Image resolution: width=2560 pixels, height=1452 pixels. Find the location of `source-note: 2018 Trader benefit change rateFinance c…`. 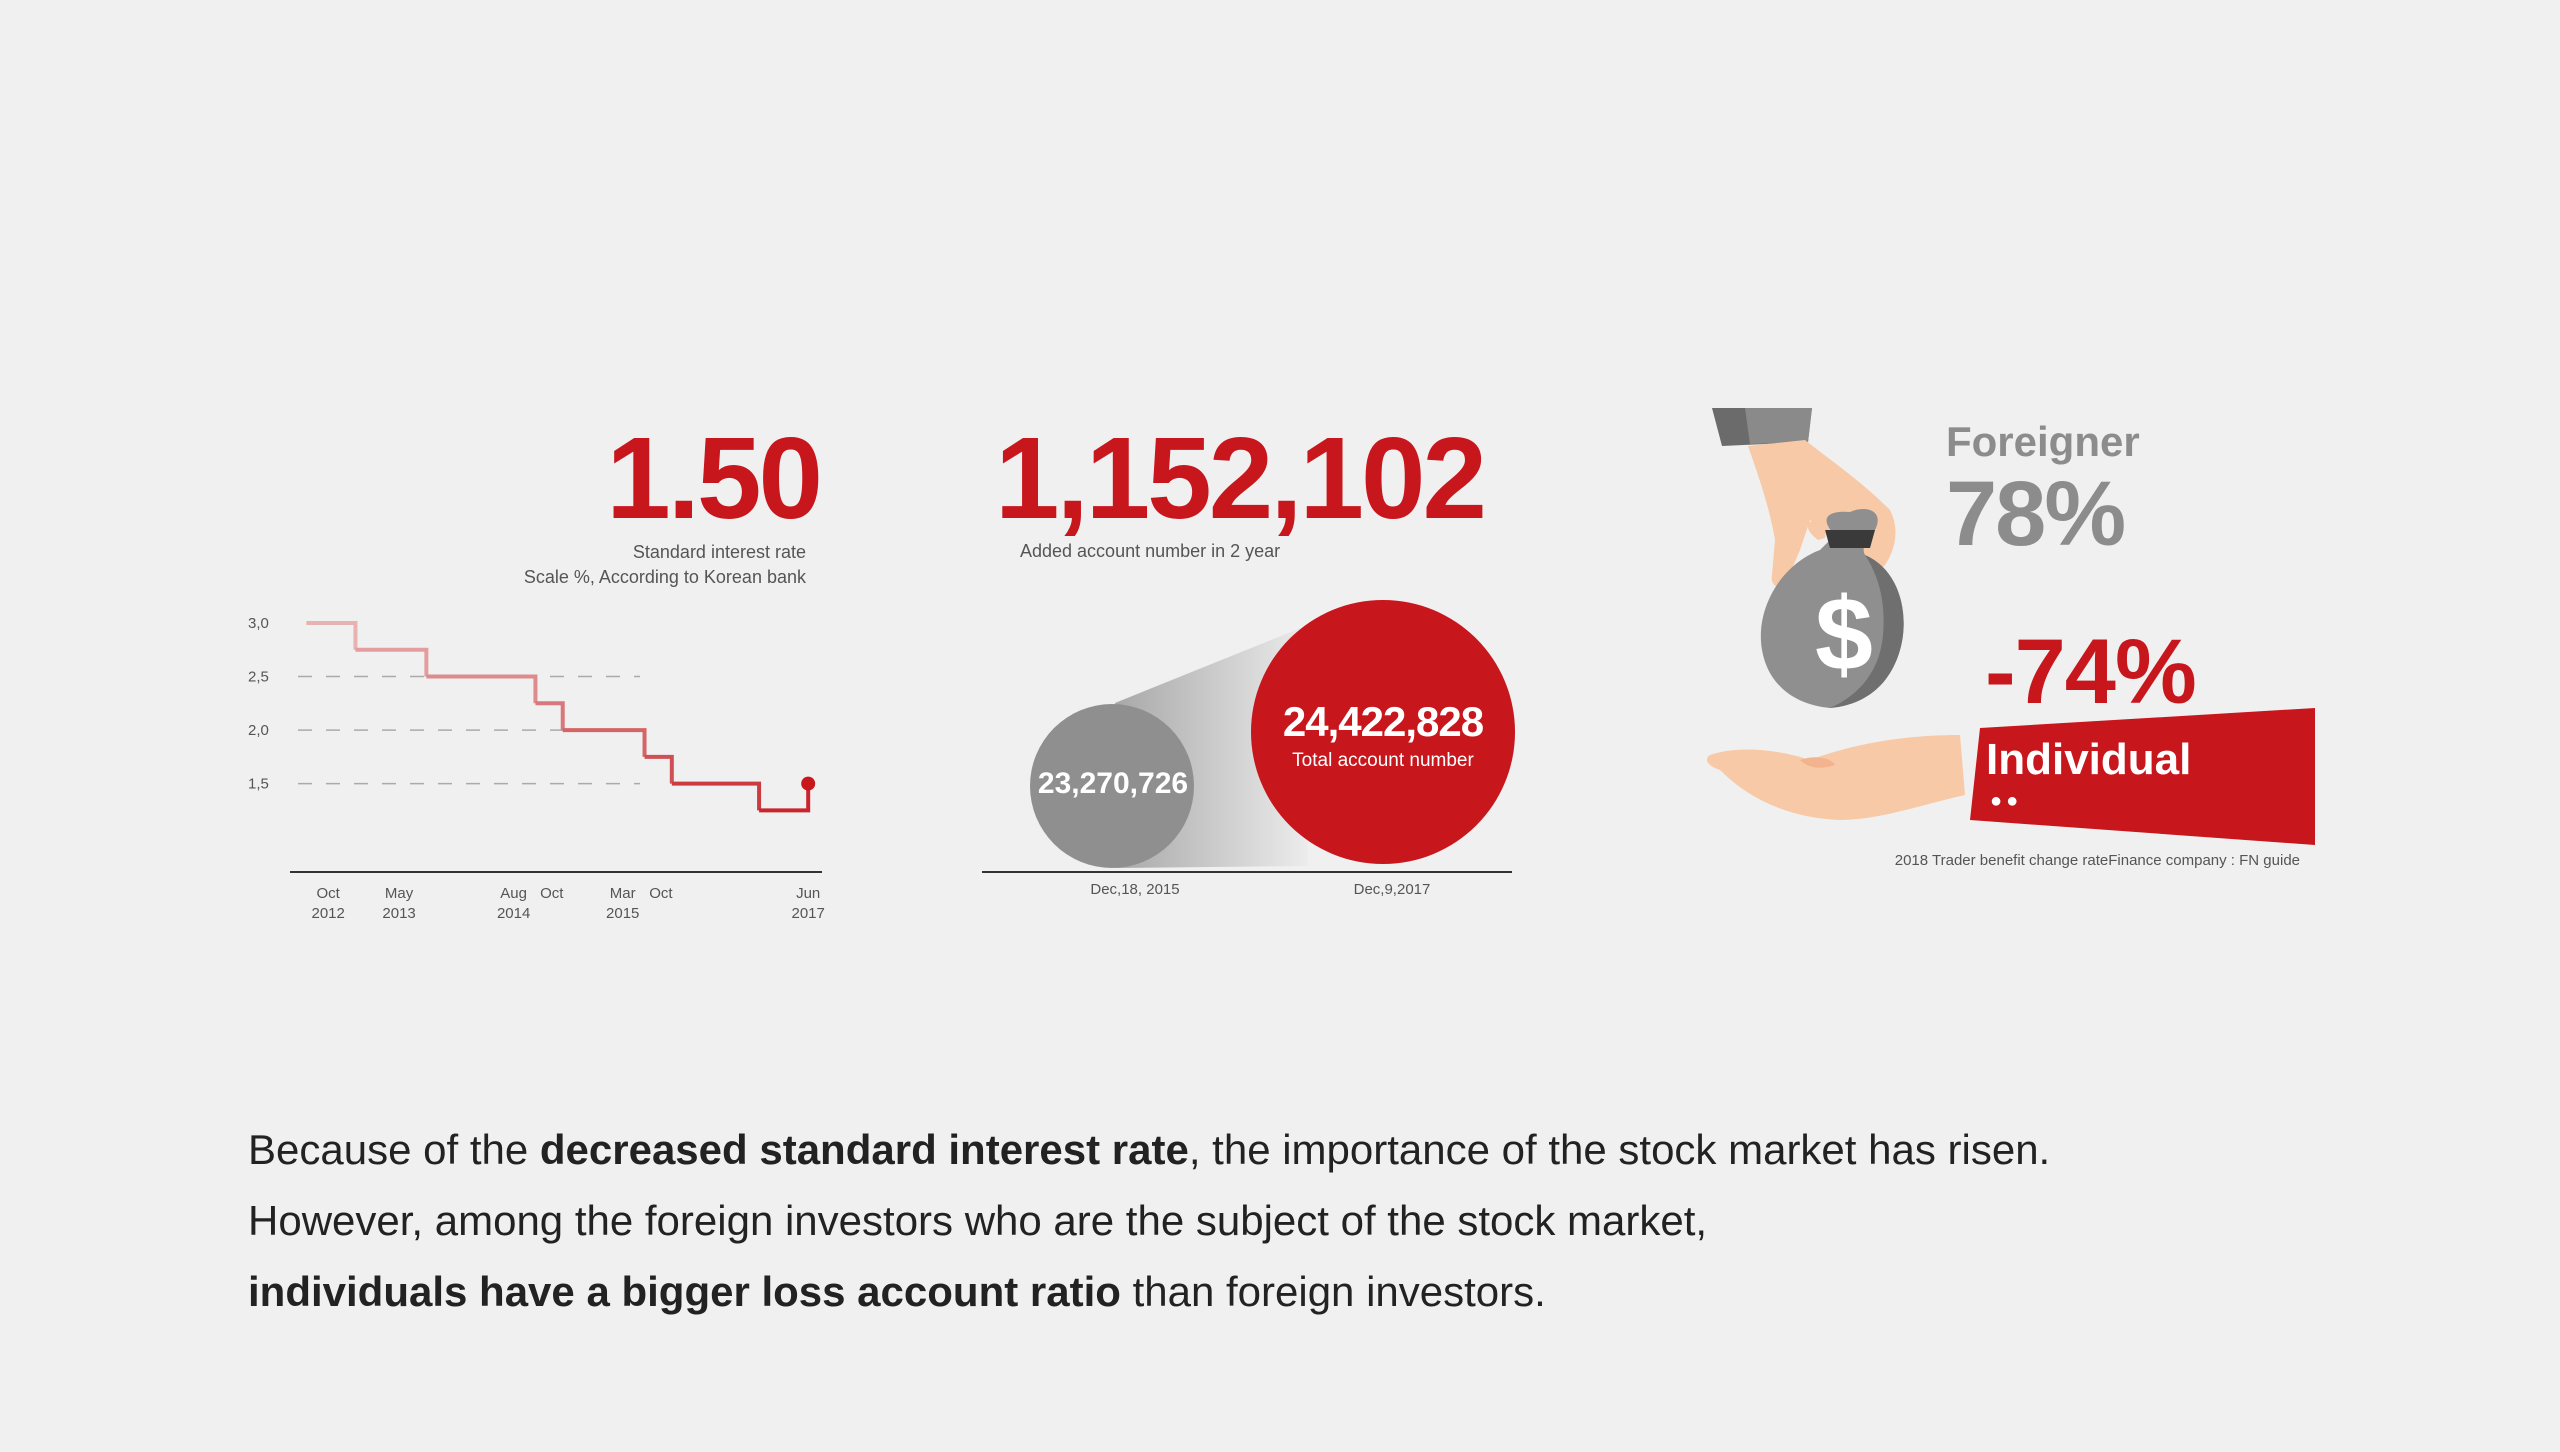

source-note: 2018 Trader benefit change rateFinance c… is located at coordinates (2097, 860).